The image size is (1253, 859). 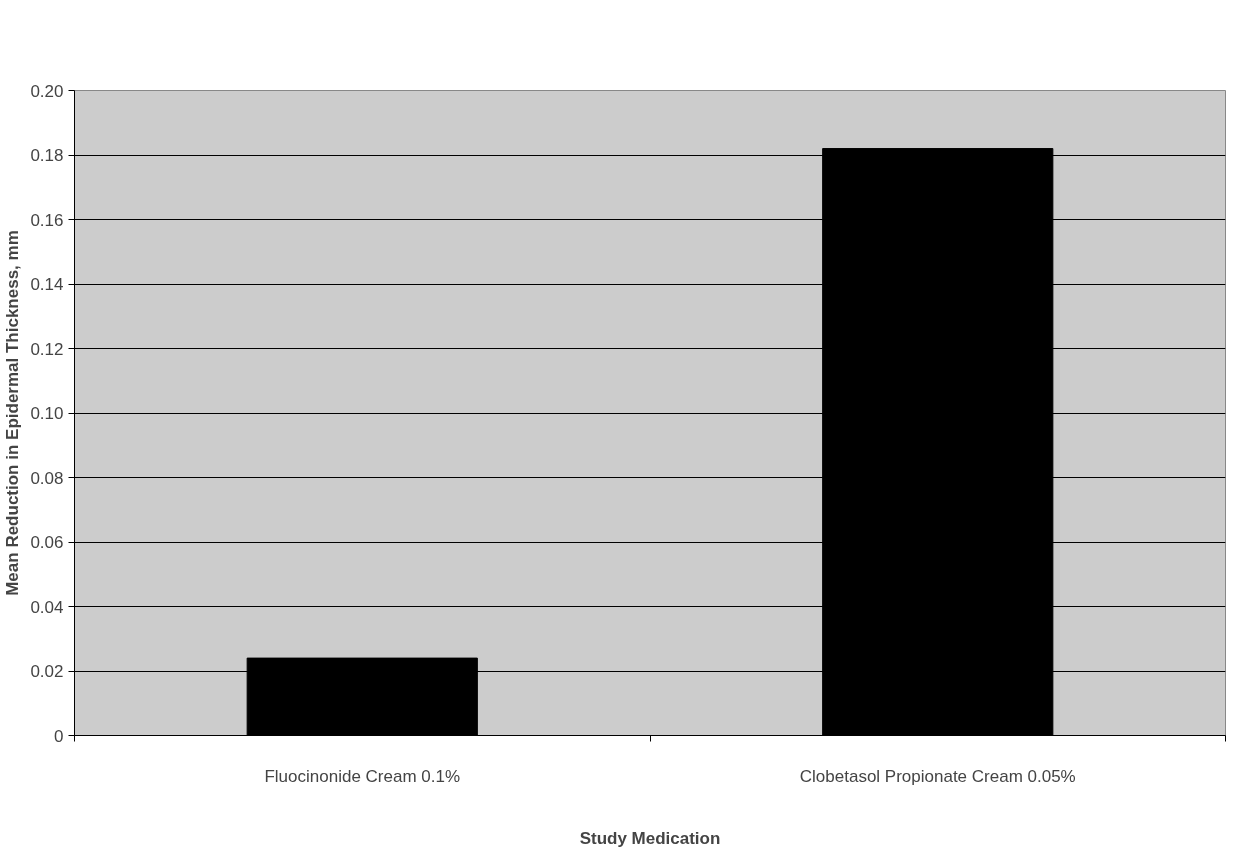 What do you see at coordinates (47, 284) in the screenshot?
I see `y-tick-label: 0.14` at bounding box center [47, 284].